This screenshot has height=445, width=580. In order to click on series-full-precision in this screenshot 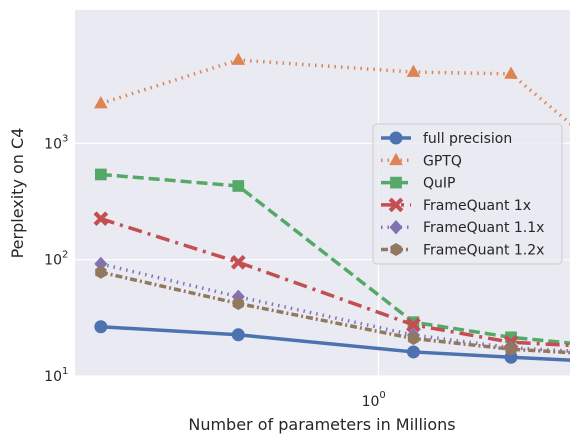, I will do `click(332, 342)`.